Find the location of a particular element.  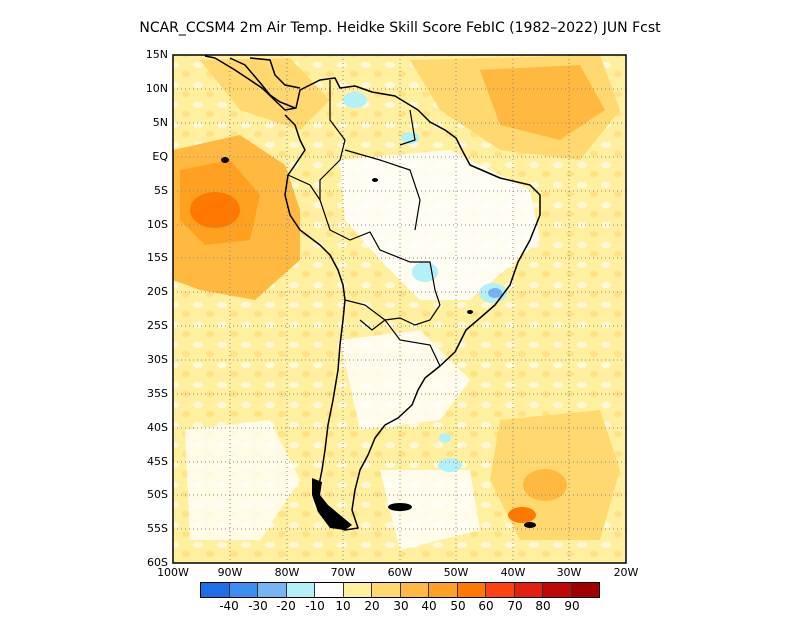

lat-label-45s: 45S is located at coordinates (157, 461).